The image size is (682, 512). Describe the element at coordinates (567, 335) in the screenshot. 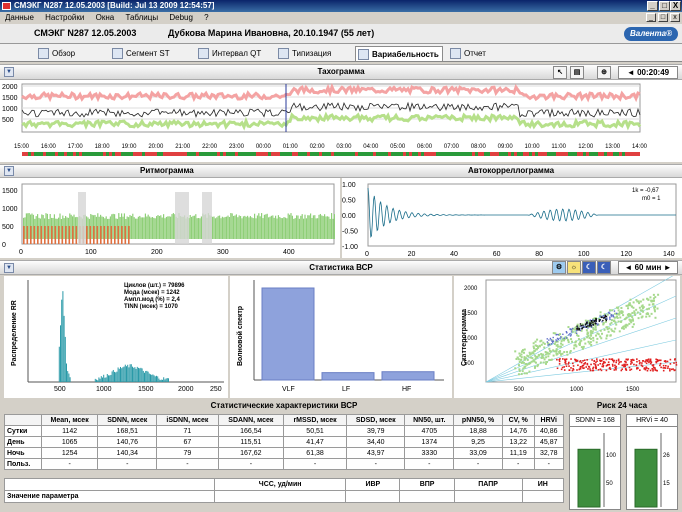

I see `scatter-chart: Скаттерограмма 2000 1500 1000 500 500 1000 1500` at that location.